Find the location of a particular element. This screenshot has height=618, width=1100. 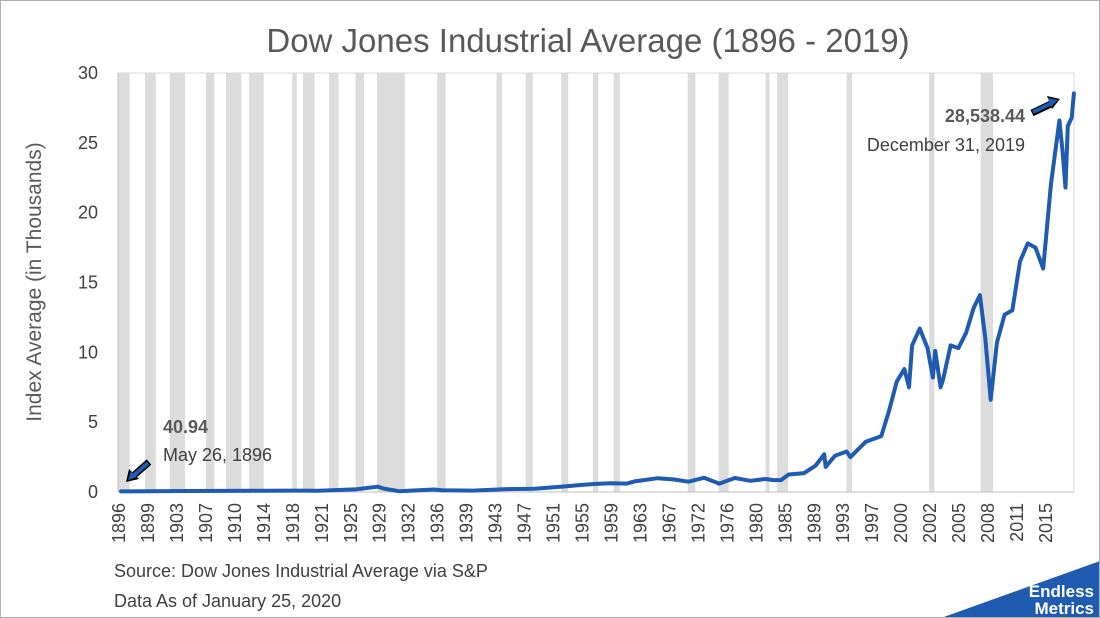

x-tick-label: 1899 is located at coordinates (148, 523).